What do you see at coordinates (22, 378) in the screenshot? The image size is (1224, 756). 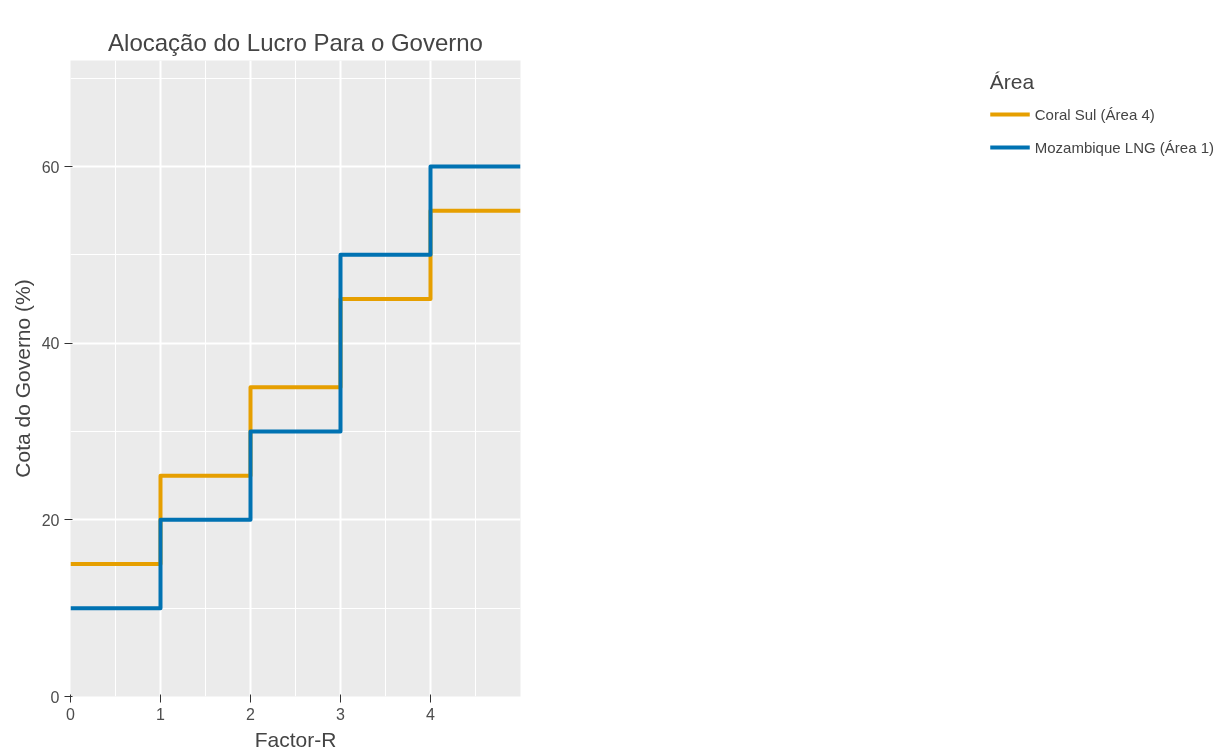 I see `y-axis-title: Cota do Governo (%)` at bounding box center [22, 378].